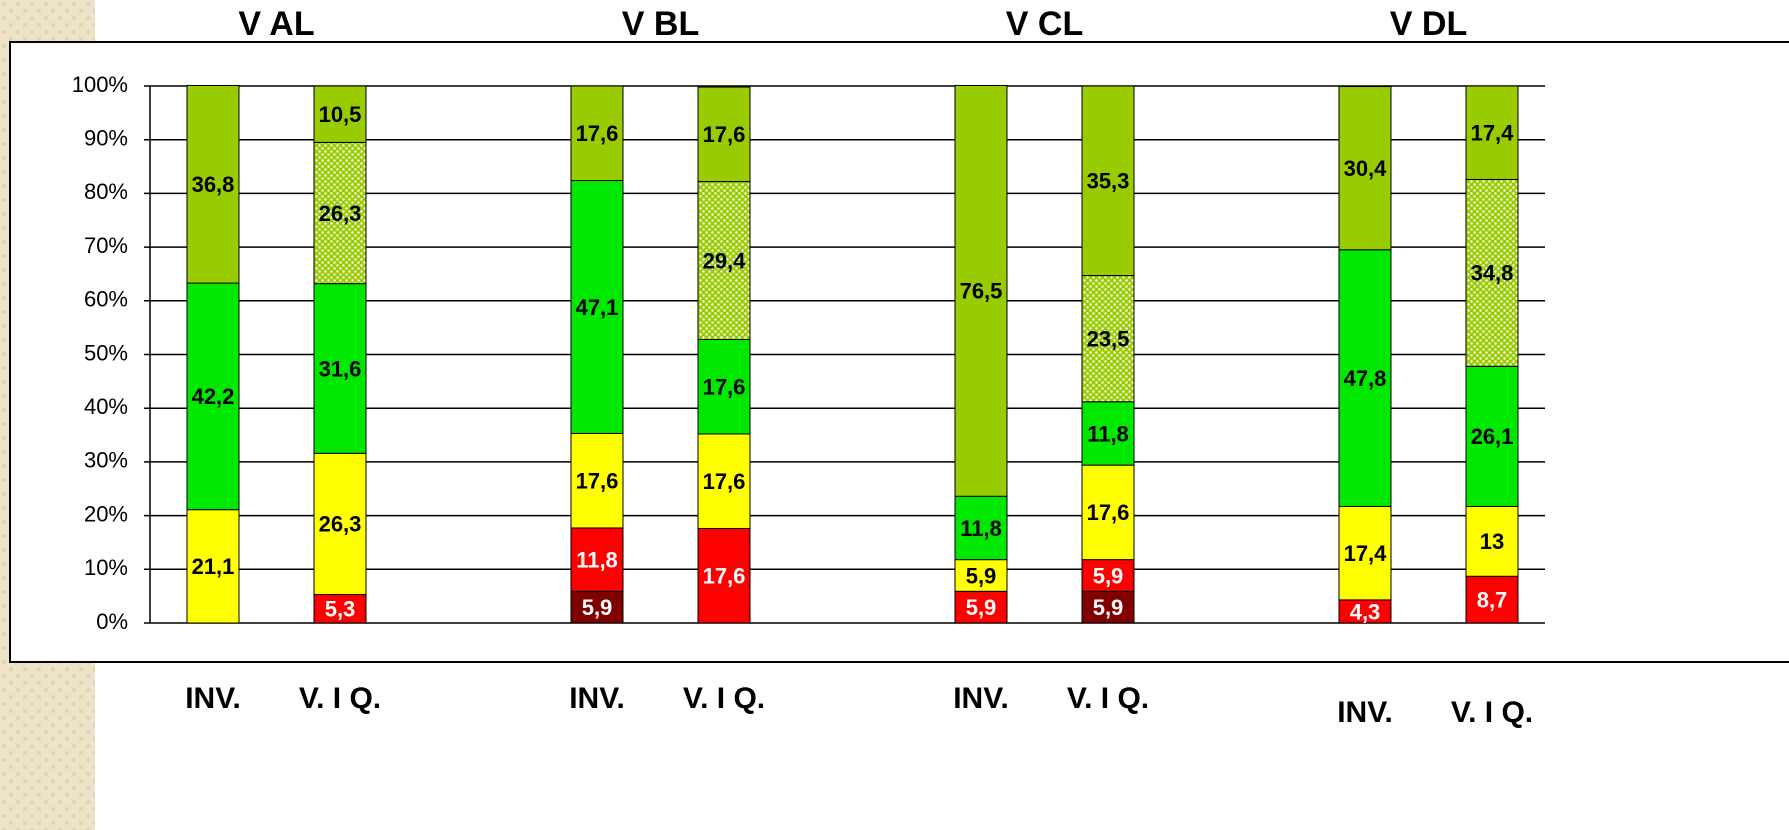 Image resolution: width=1789 pixels, height=830 pixels. I want to click on y-tick-label: 40%, so click(106, 406).